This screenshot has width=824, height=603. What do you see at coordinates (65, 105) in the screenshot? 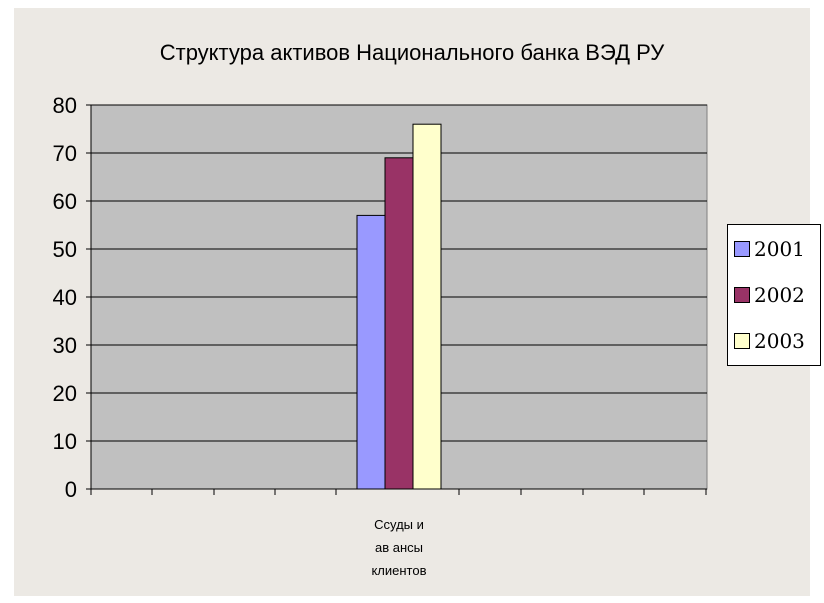
I see `y-tick-label: 80` at bounding box center [65, 105].